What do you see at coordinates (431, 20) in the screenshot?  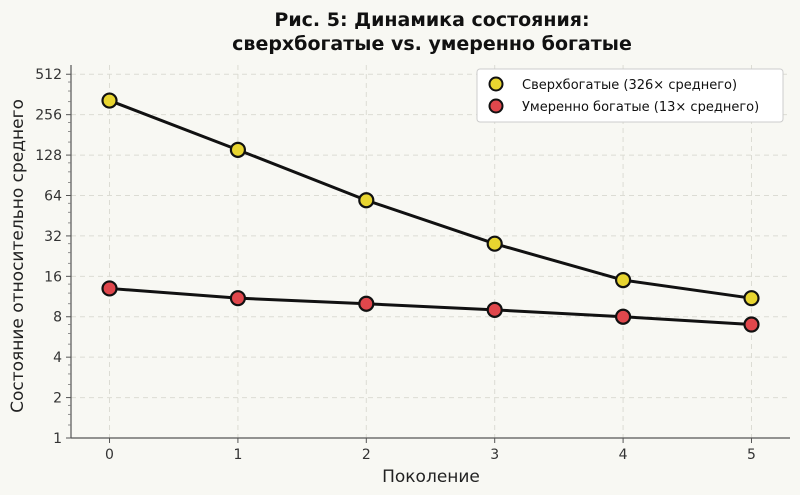 I see `chart-title-line1: Рис. 5: Динамика состояния:` at bounding box center [431, 20].